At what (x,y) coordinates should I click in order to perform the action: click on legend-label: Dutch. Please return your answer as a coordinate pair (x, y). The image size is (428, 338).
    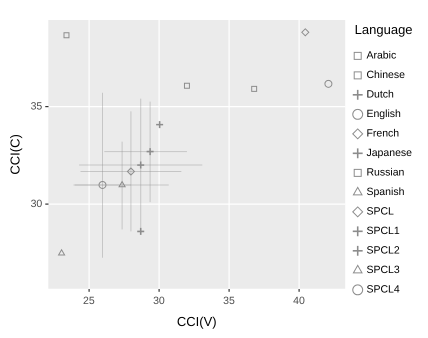
    Looking at the image, I should click on (380, 94).